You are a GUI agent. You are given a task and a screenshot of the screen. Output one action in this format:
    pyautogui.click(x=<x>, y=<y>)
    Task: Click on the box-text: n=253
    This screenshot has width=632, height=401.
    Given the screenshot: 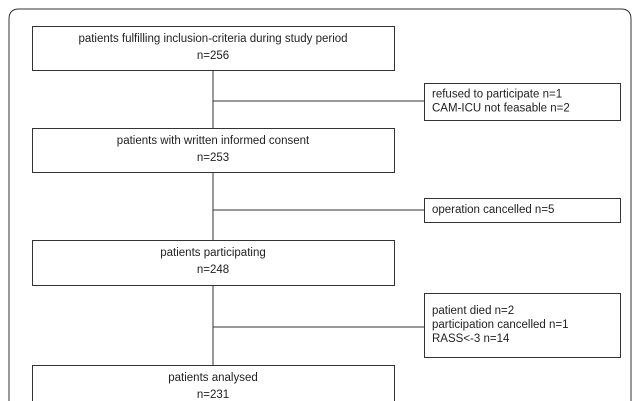 What is the action you would take?
    pyautogui.click(x=213, y=158)
    